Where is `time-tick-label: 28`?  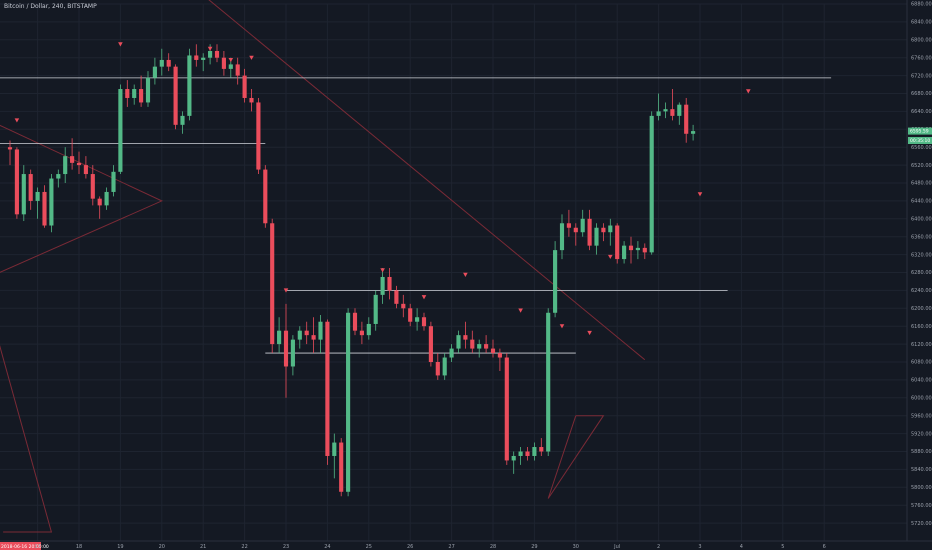
time-tick-label: 28 is located at coordinates (493, 547).